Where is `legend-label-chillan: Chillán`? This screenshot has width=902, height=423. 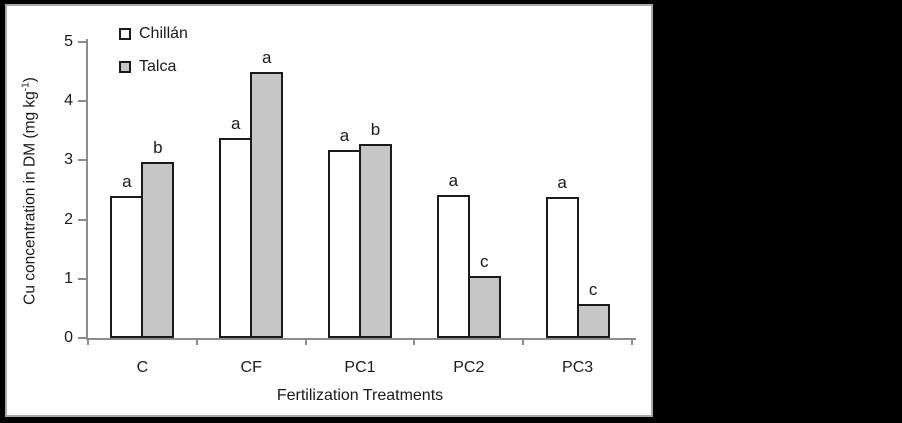 legend-label-chillan: Chillán is located at coordinates (163, 33).